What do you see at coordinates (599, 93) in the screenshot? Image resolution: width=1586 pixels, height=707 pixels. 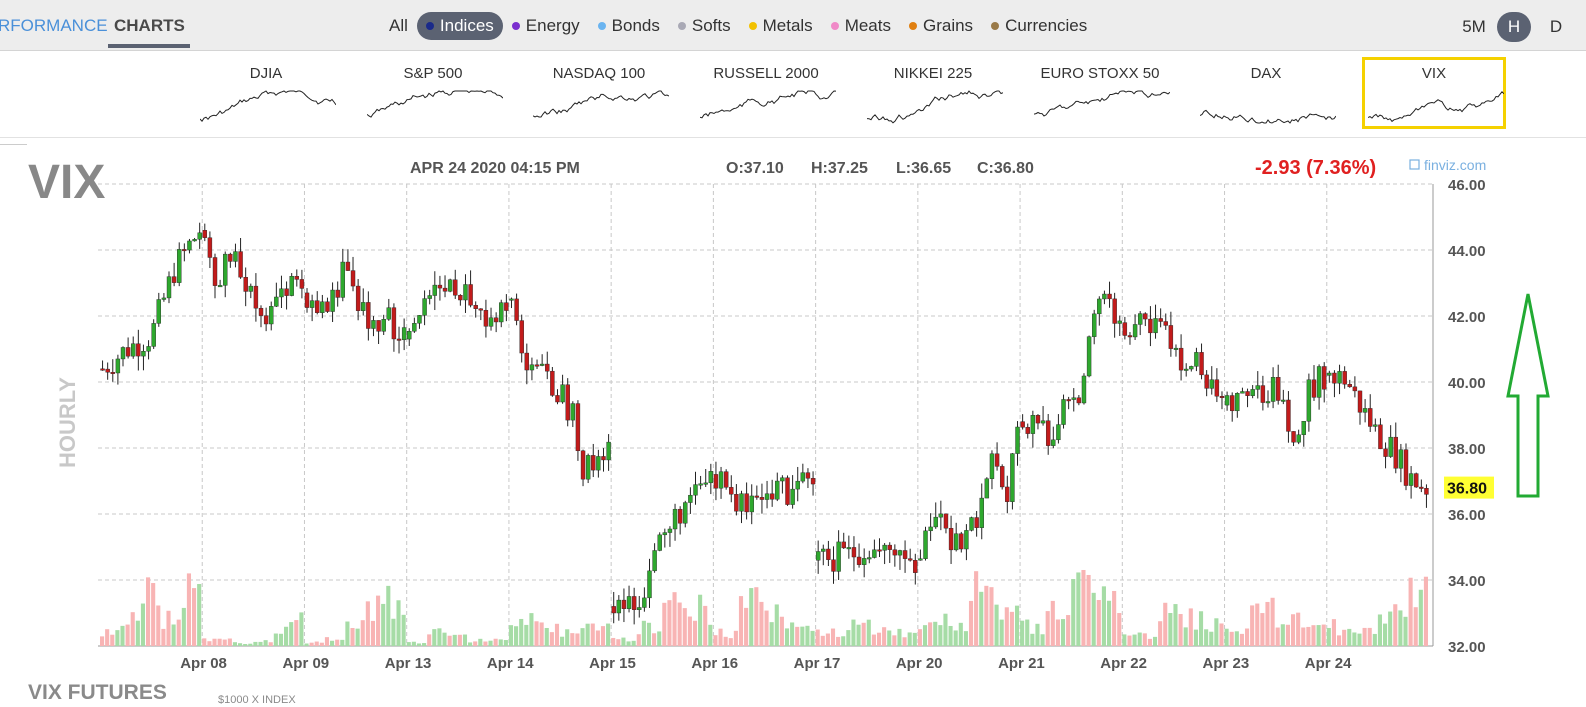 I see `mini-chart-nasdaq-100: NASDAQ 100` at bounding box center [599, 93].